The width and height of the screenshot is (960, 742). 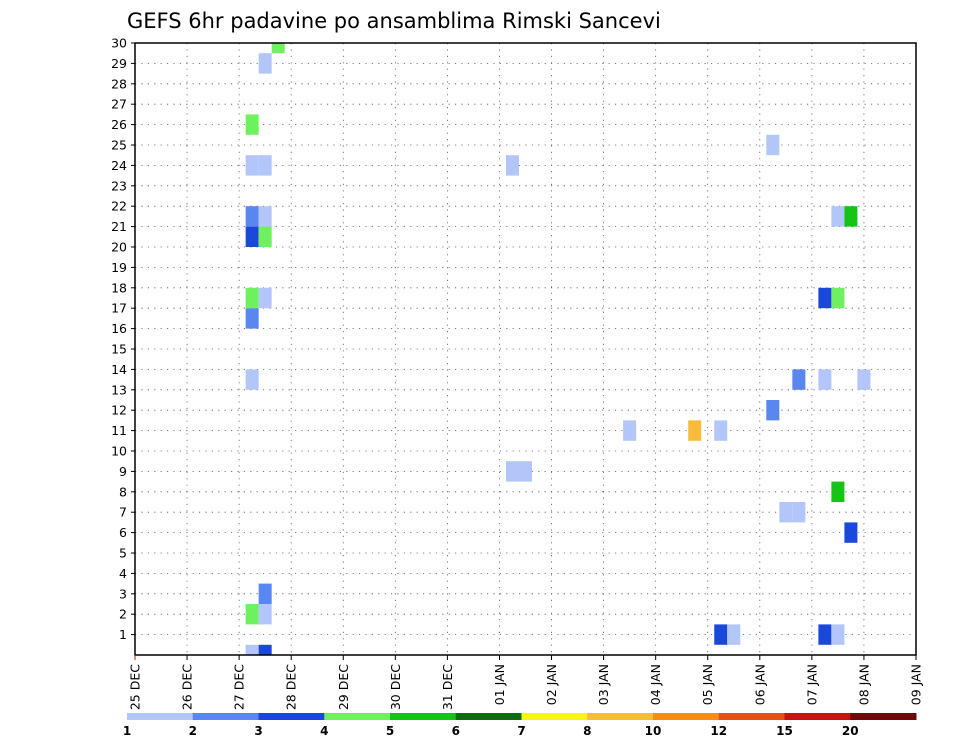 What do you see at coordinates (119, 83) in the screenshot?
I see `y-tick-label: 28` at bounding box center [119, 83].